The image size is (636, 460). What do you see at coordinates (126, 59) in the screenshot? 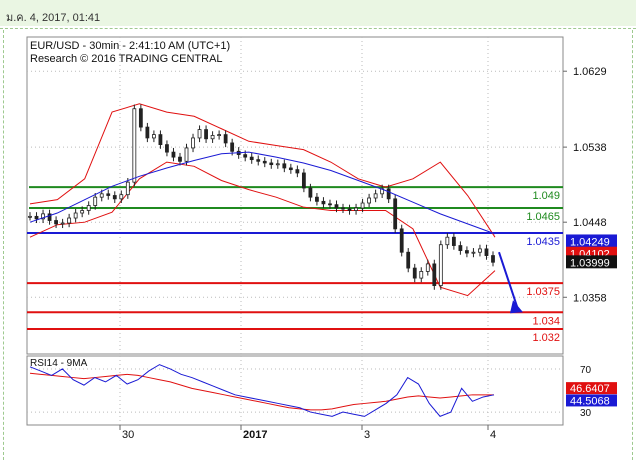
I see `chart-subtitle: Research © 2016 TRADING CENTRAL` at bounding box center [126, 59].